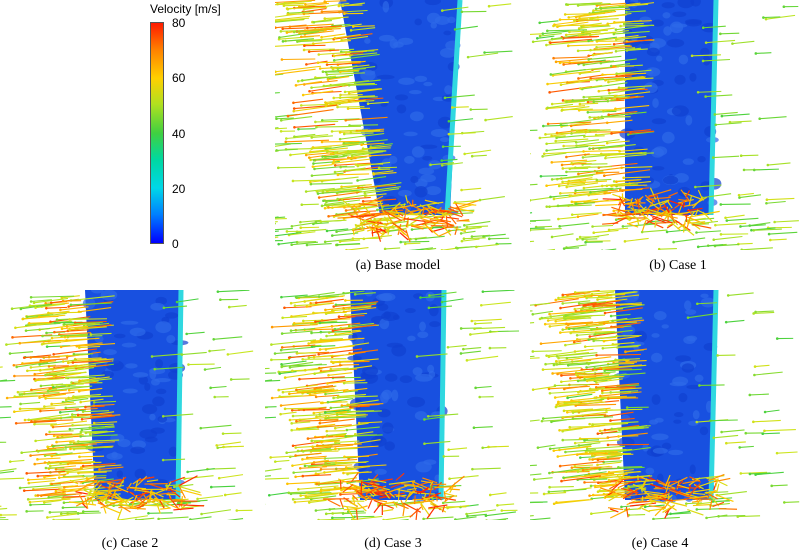 This screenshot has height=557, width=800. I want to click on legend-tick-60: 60, so click(179, 78).